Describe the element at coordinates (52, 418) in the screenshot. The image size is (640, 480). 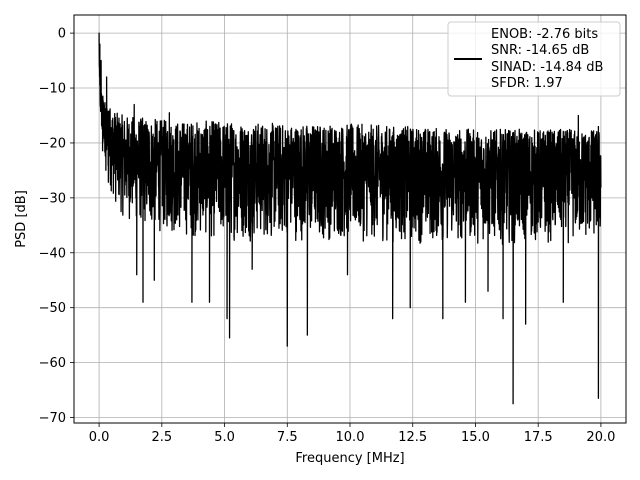
I see `y-tick-label: −70` at that location.